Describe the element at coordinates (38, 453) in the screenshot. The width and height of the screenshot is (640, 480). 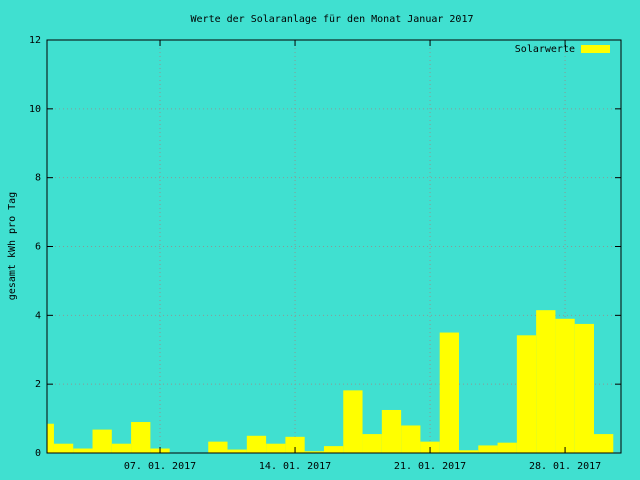
I see `y-tick-label: 0` at that location.